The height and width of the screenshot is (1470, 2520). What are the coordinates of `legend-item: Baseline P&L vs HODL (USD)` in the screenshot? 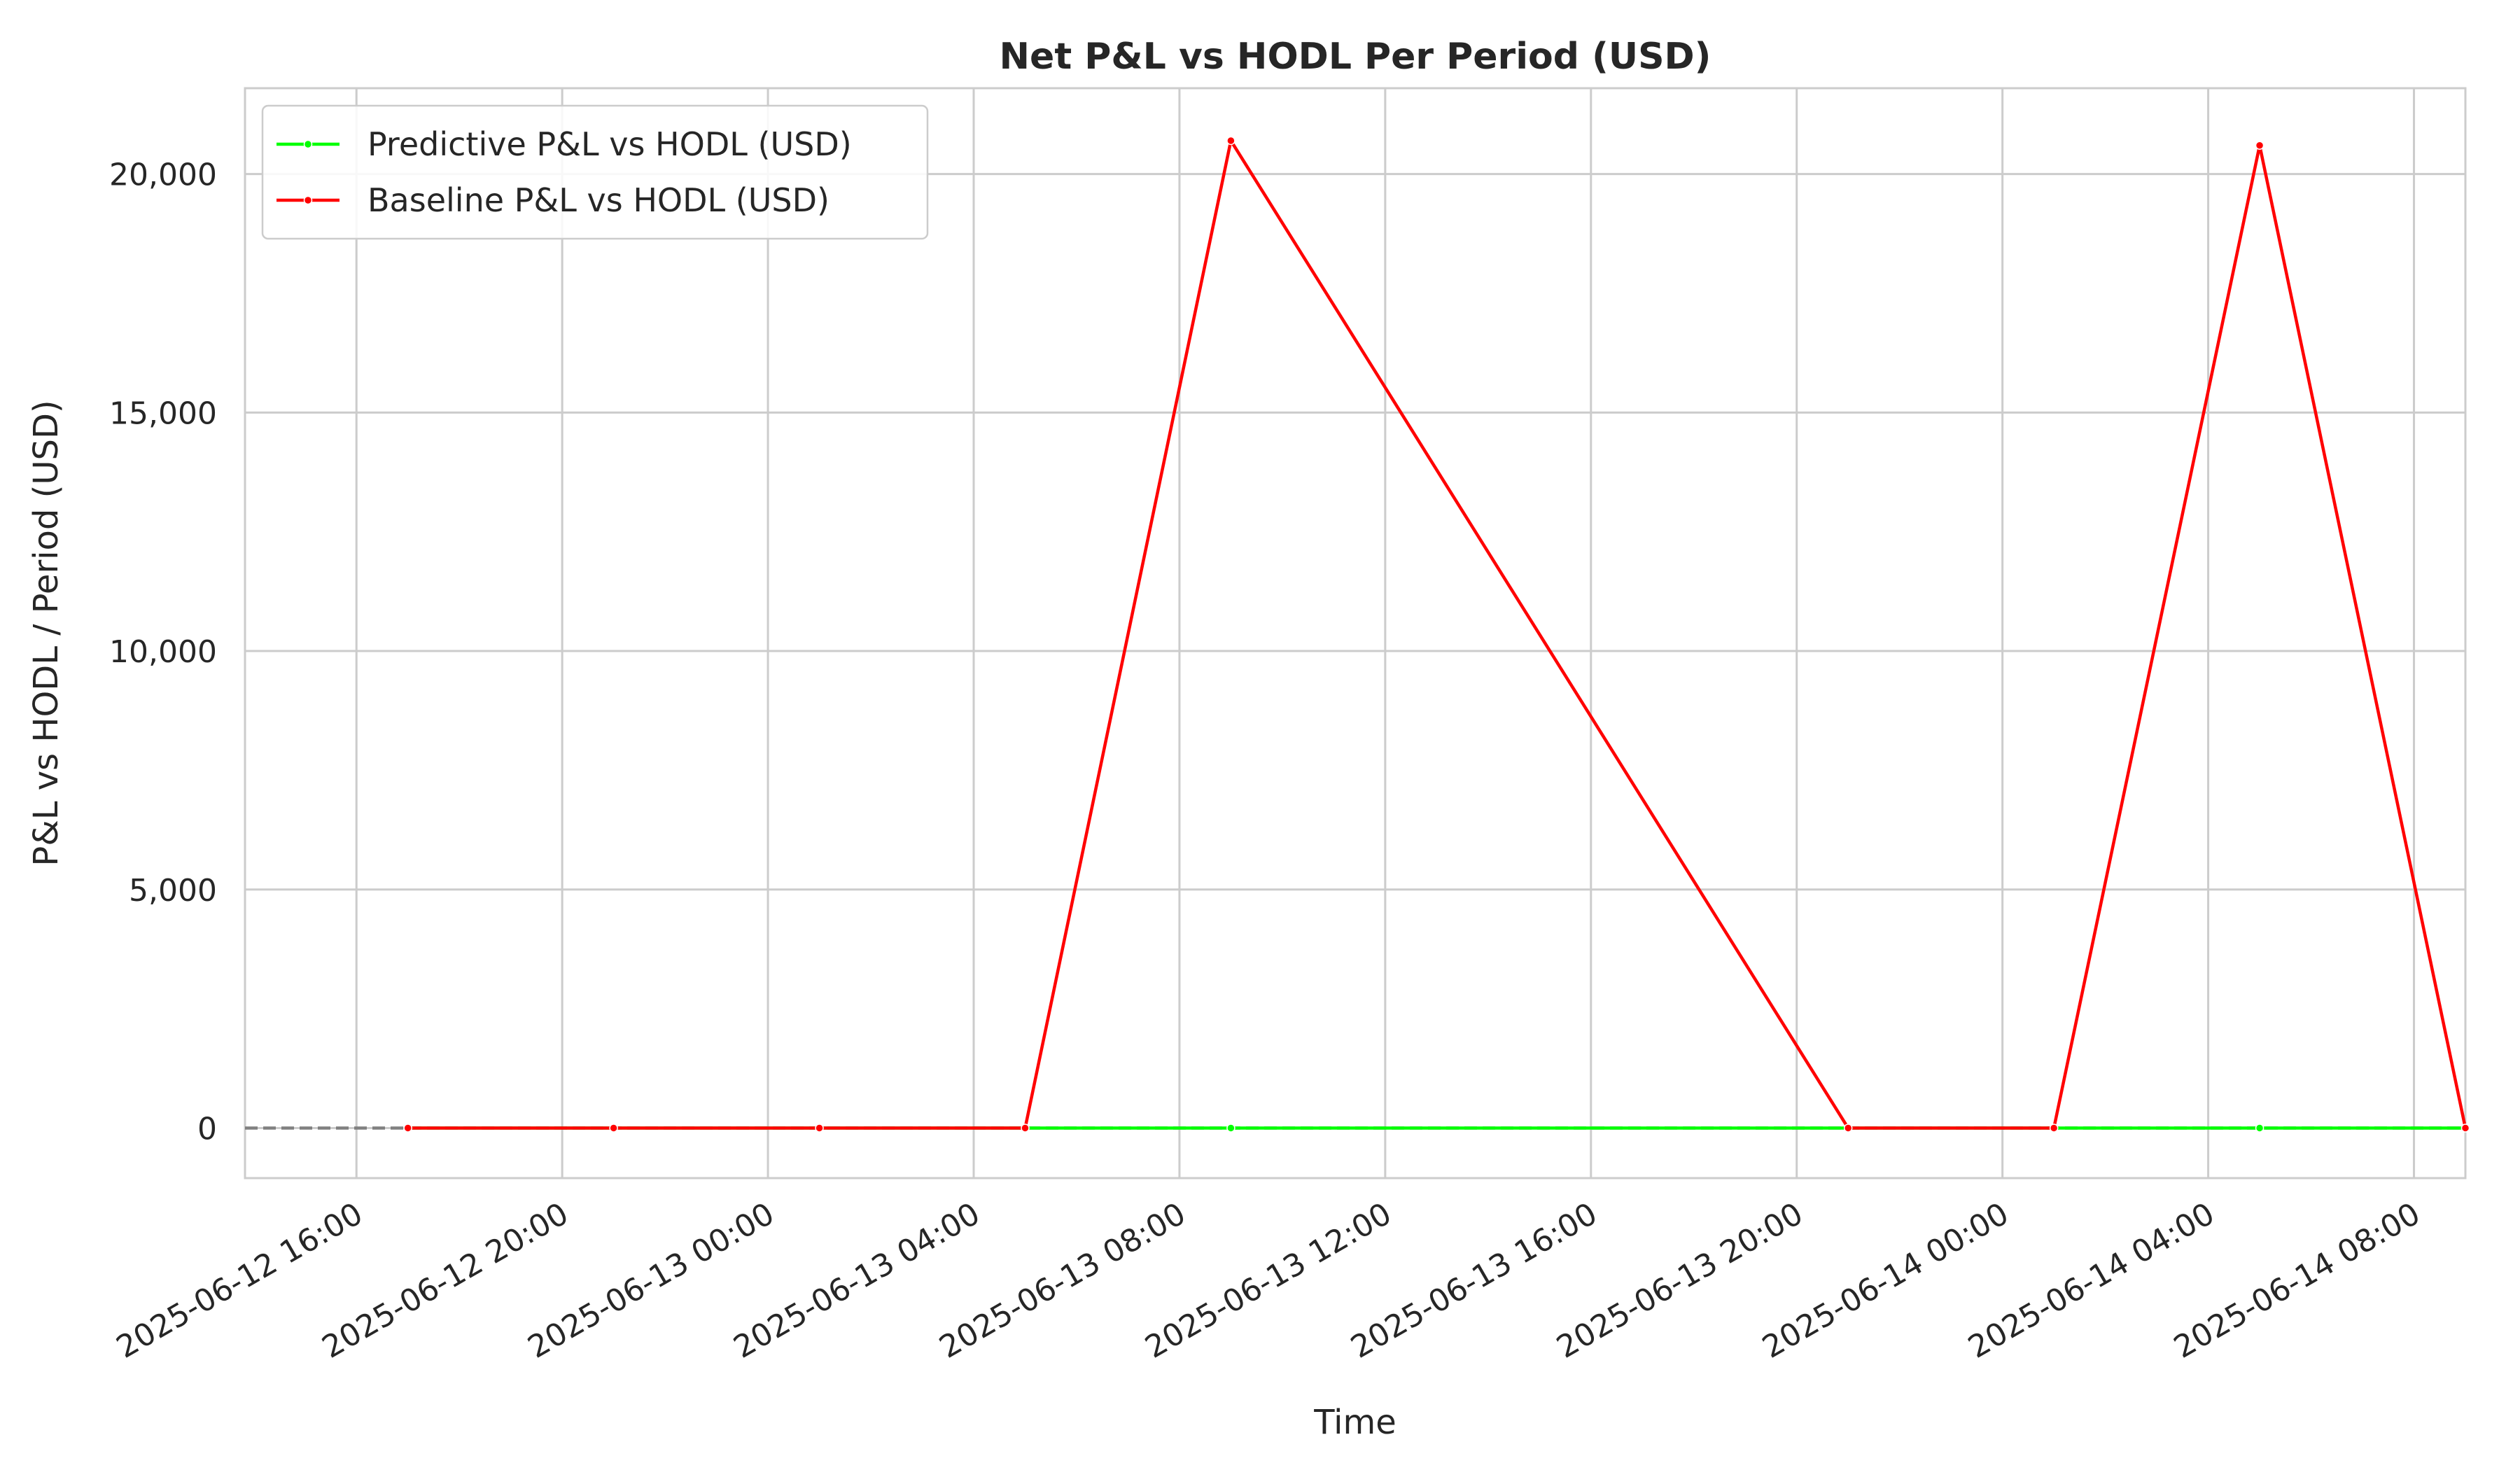 It's located at (553, 200).